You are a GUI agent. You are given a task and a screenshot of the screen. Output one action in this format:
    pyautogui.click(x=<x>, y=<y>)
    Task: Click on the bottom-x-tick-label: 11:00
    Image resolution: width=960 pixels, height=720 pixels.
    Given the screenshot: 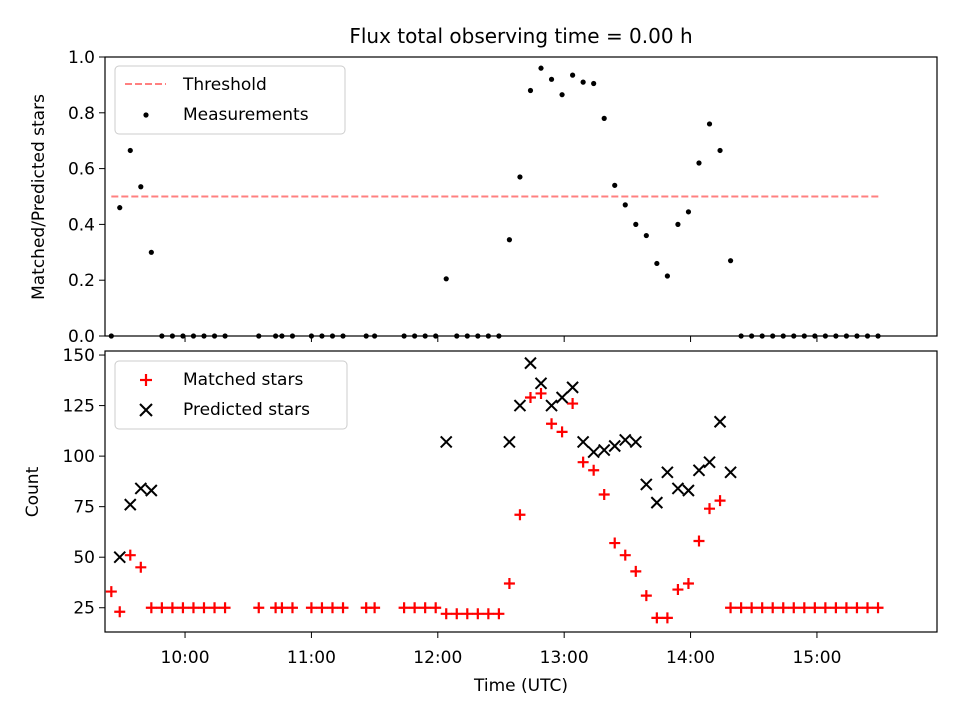 What is the action you would take?
    pyautogui.click(x=311, y=658)
    